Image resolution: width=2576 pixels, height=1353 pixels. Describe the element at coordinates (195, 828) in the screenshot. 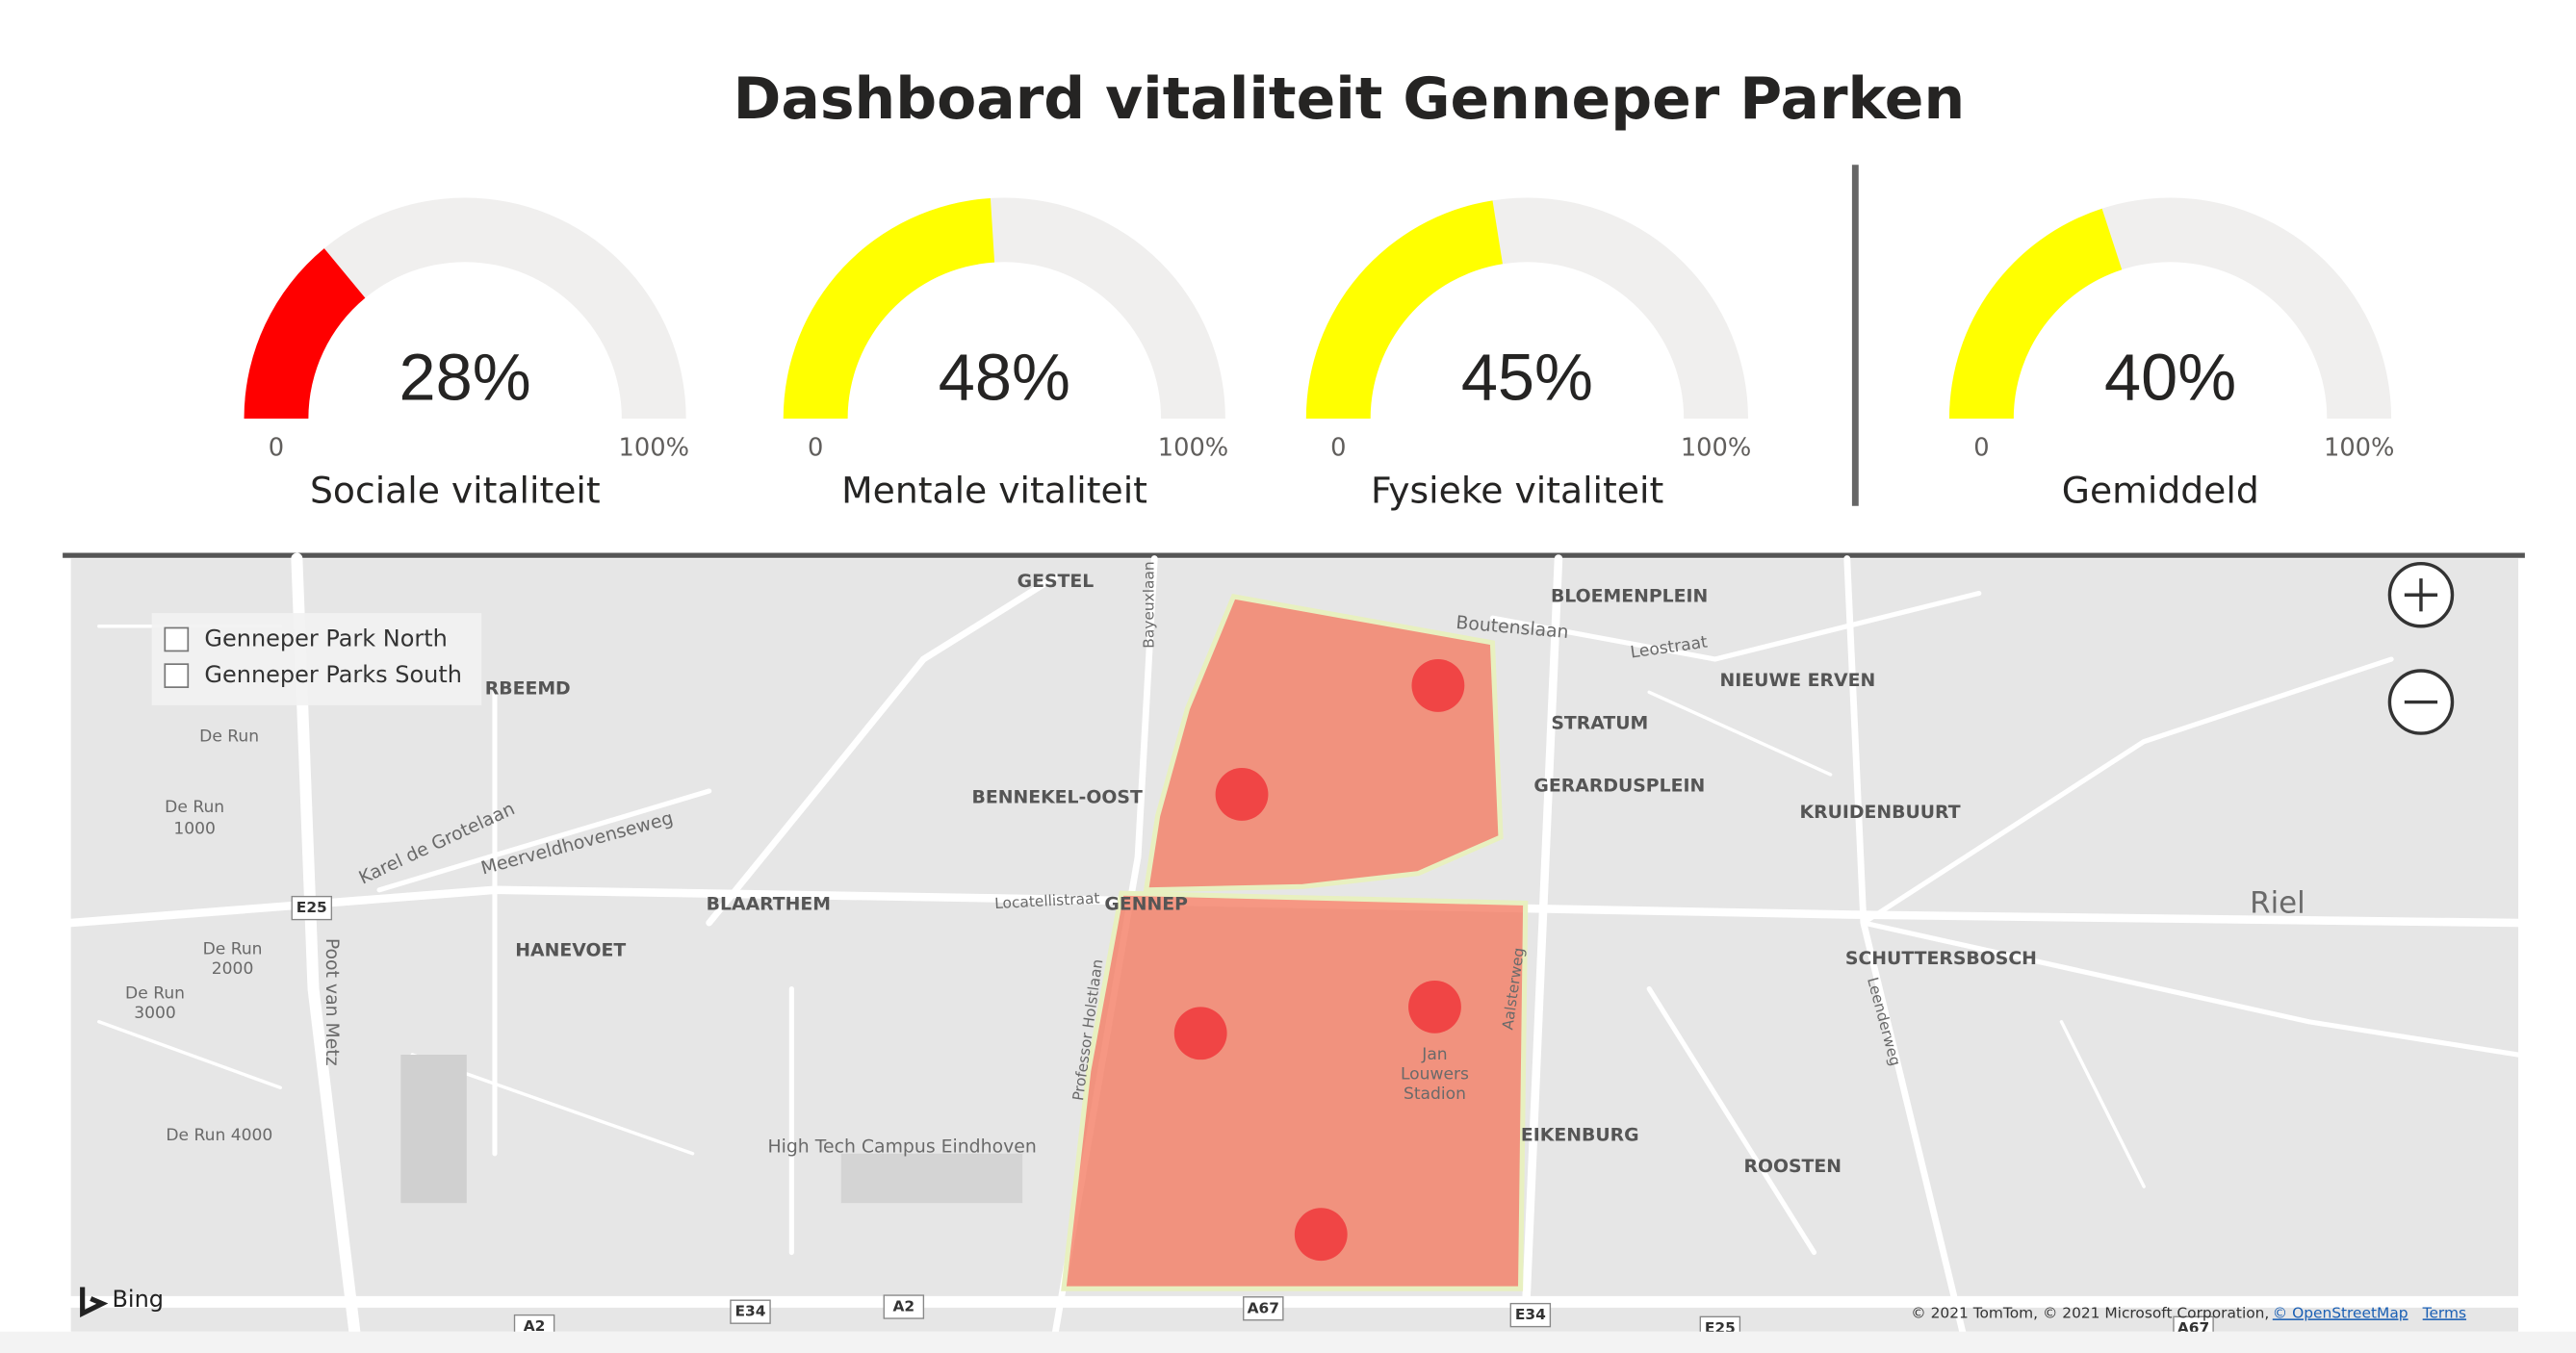

I see `map-label: 1000` at that location.